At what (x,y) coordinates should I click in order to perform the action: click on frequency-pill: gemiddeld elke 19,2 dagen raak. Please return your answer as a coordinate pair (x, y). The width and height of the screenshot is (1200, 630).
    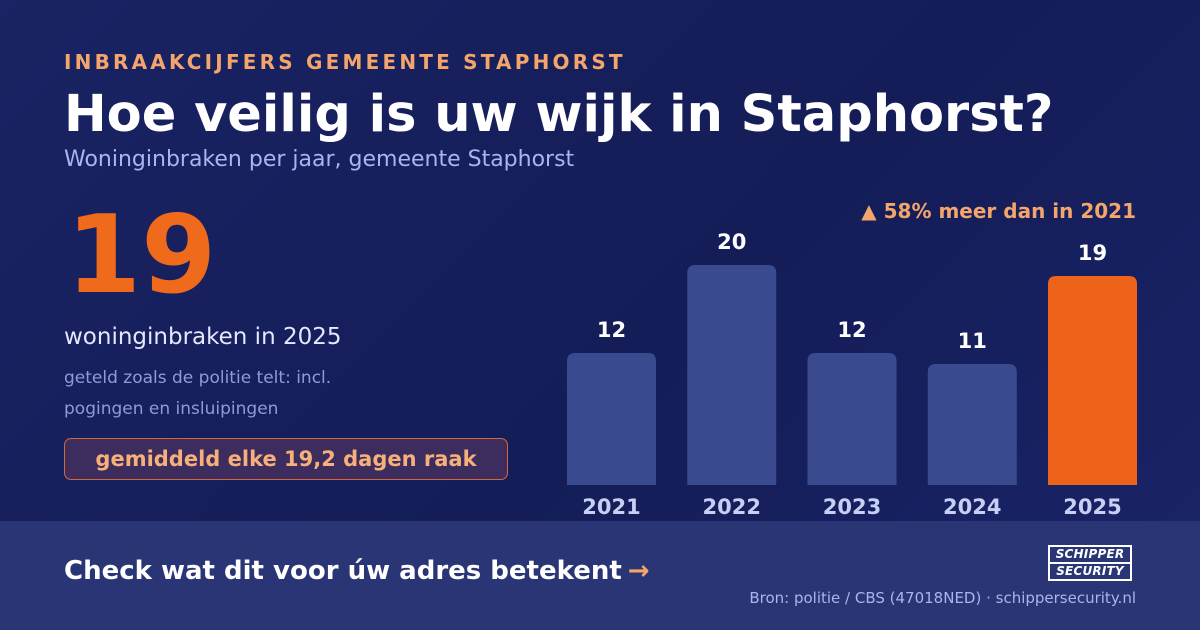
    Looking at the image, I should click on (286, 459).